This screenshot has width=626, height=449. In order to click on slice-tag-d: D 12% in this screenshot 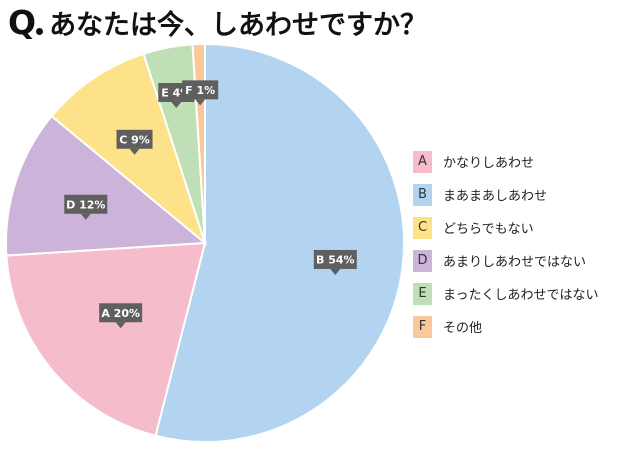, I will do `click(86, 207)`.